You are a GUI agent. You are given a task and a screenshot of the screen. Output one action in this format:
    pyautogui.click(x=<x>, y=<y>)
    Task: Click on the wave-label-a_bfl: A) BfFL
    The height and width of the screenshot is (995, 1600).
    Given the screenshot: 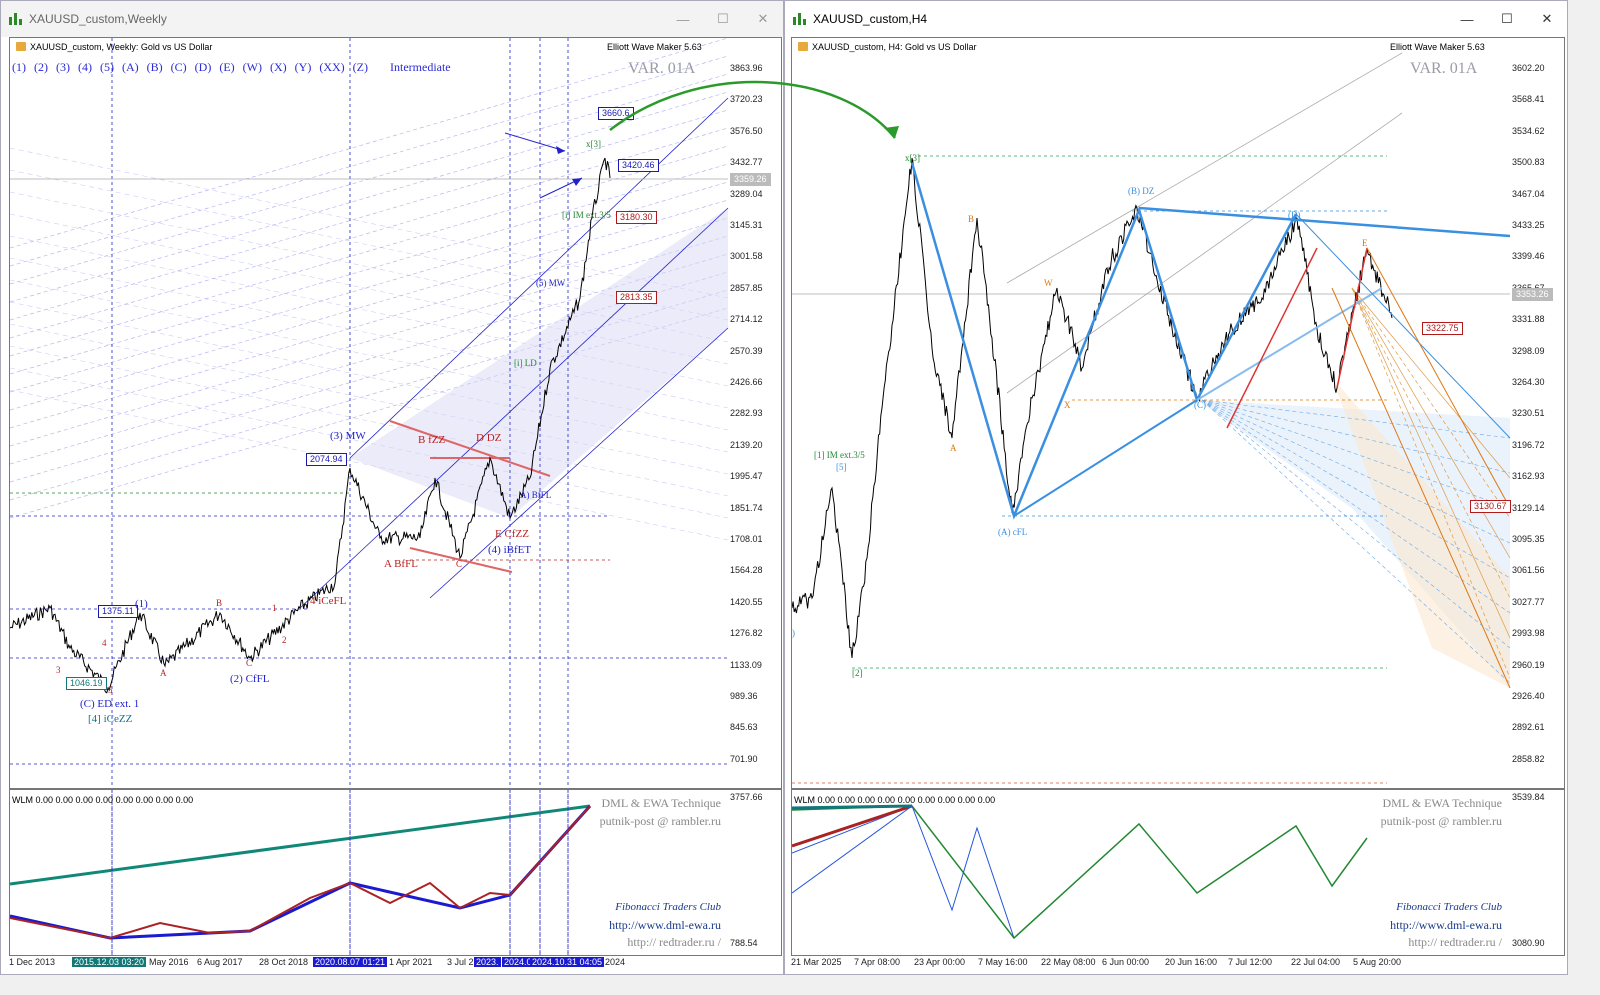 What is the action you would take?
    pyautogui.click(x=536, y=495)
    